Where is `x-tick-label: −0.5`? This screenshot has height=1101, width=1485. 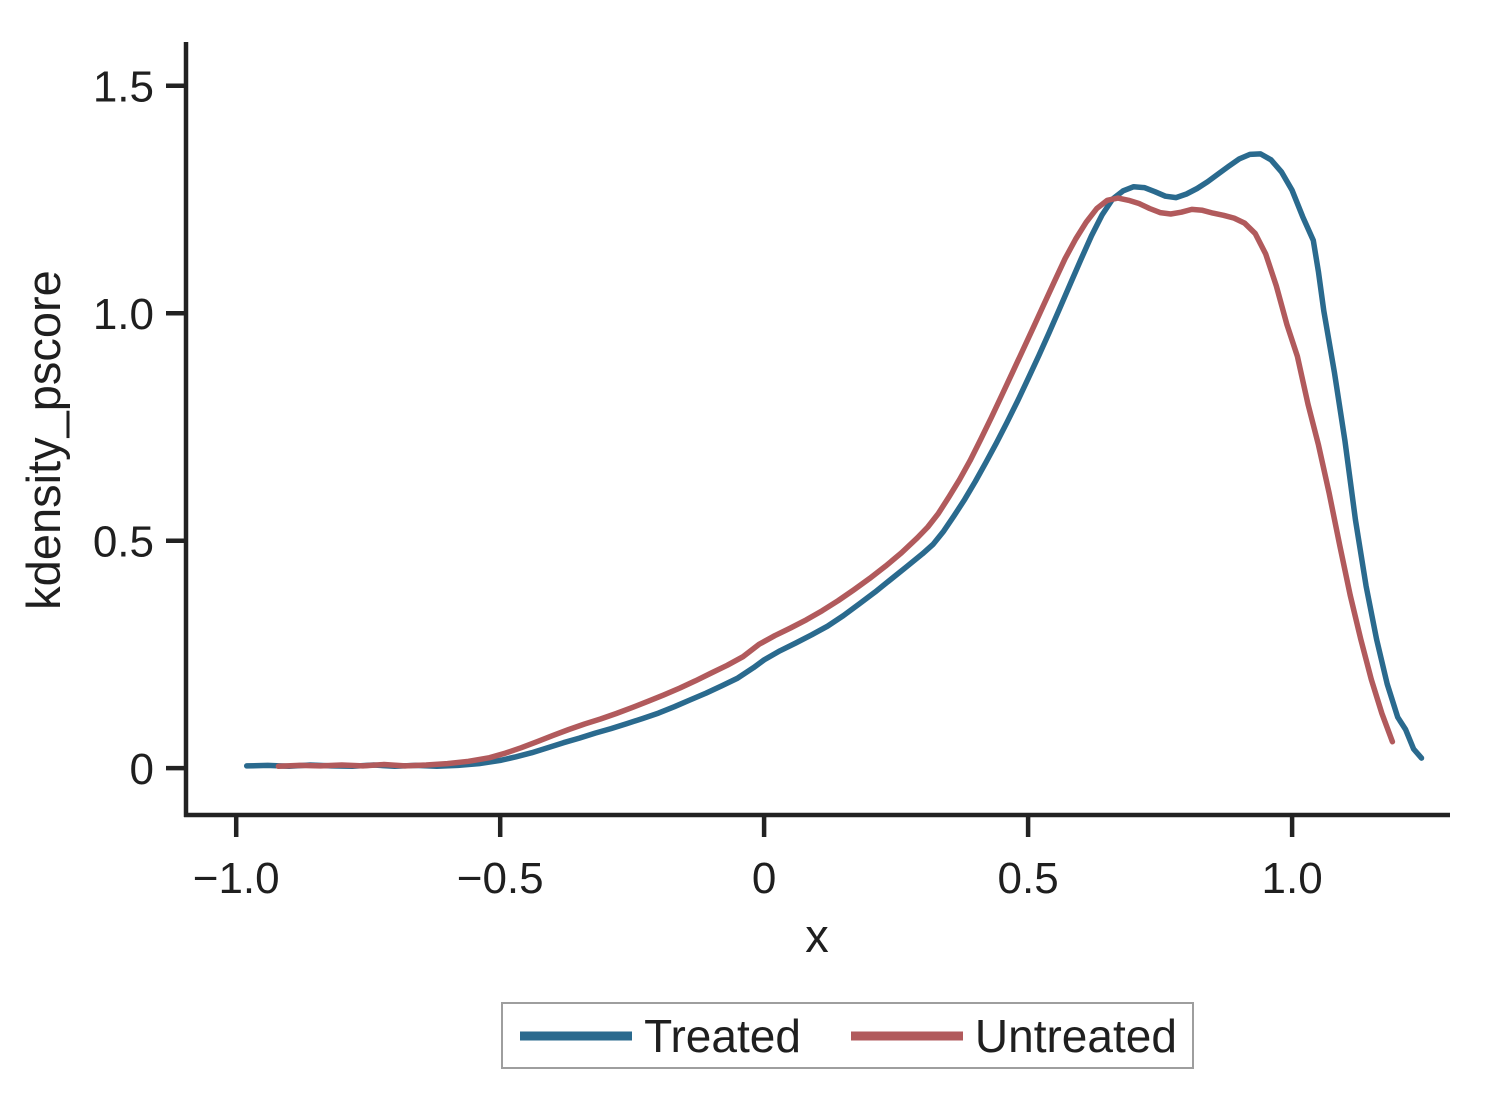
x-tick-label: −0.5 is located at coordinates (500, 878).